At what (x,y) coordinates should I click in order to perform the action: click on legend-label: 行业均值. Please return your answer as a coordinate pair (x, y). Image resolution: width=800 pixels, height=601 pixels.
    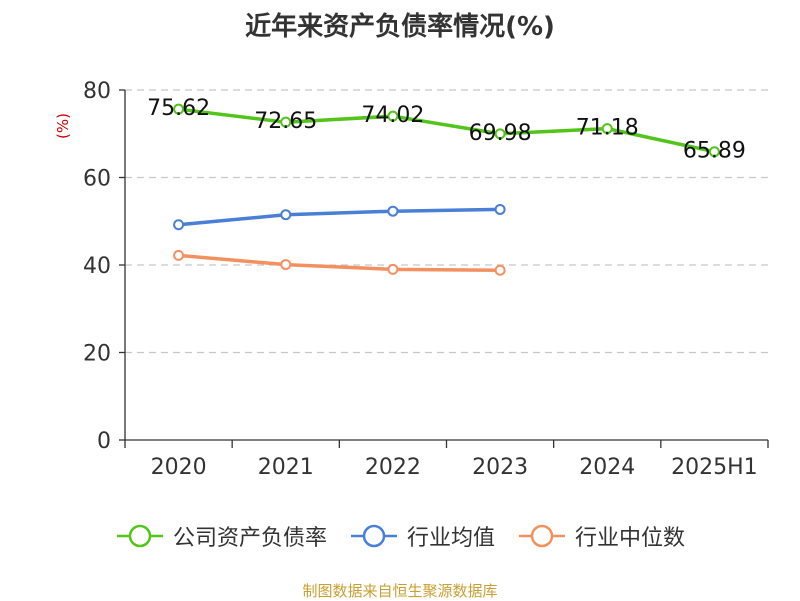
    Looking at the image, I should click on (450, 538).